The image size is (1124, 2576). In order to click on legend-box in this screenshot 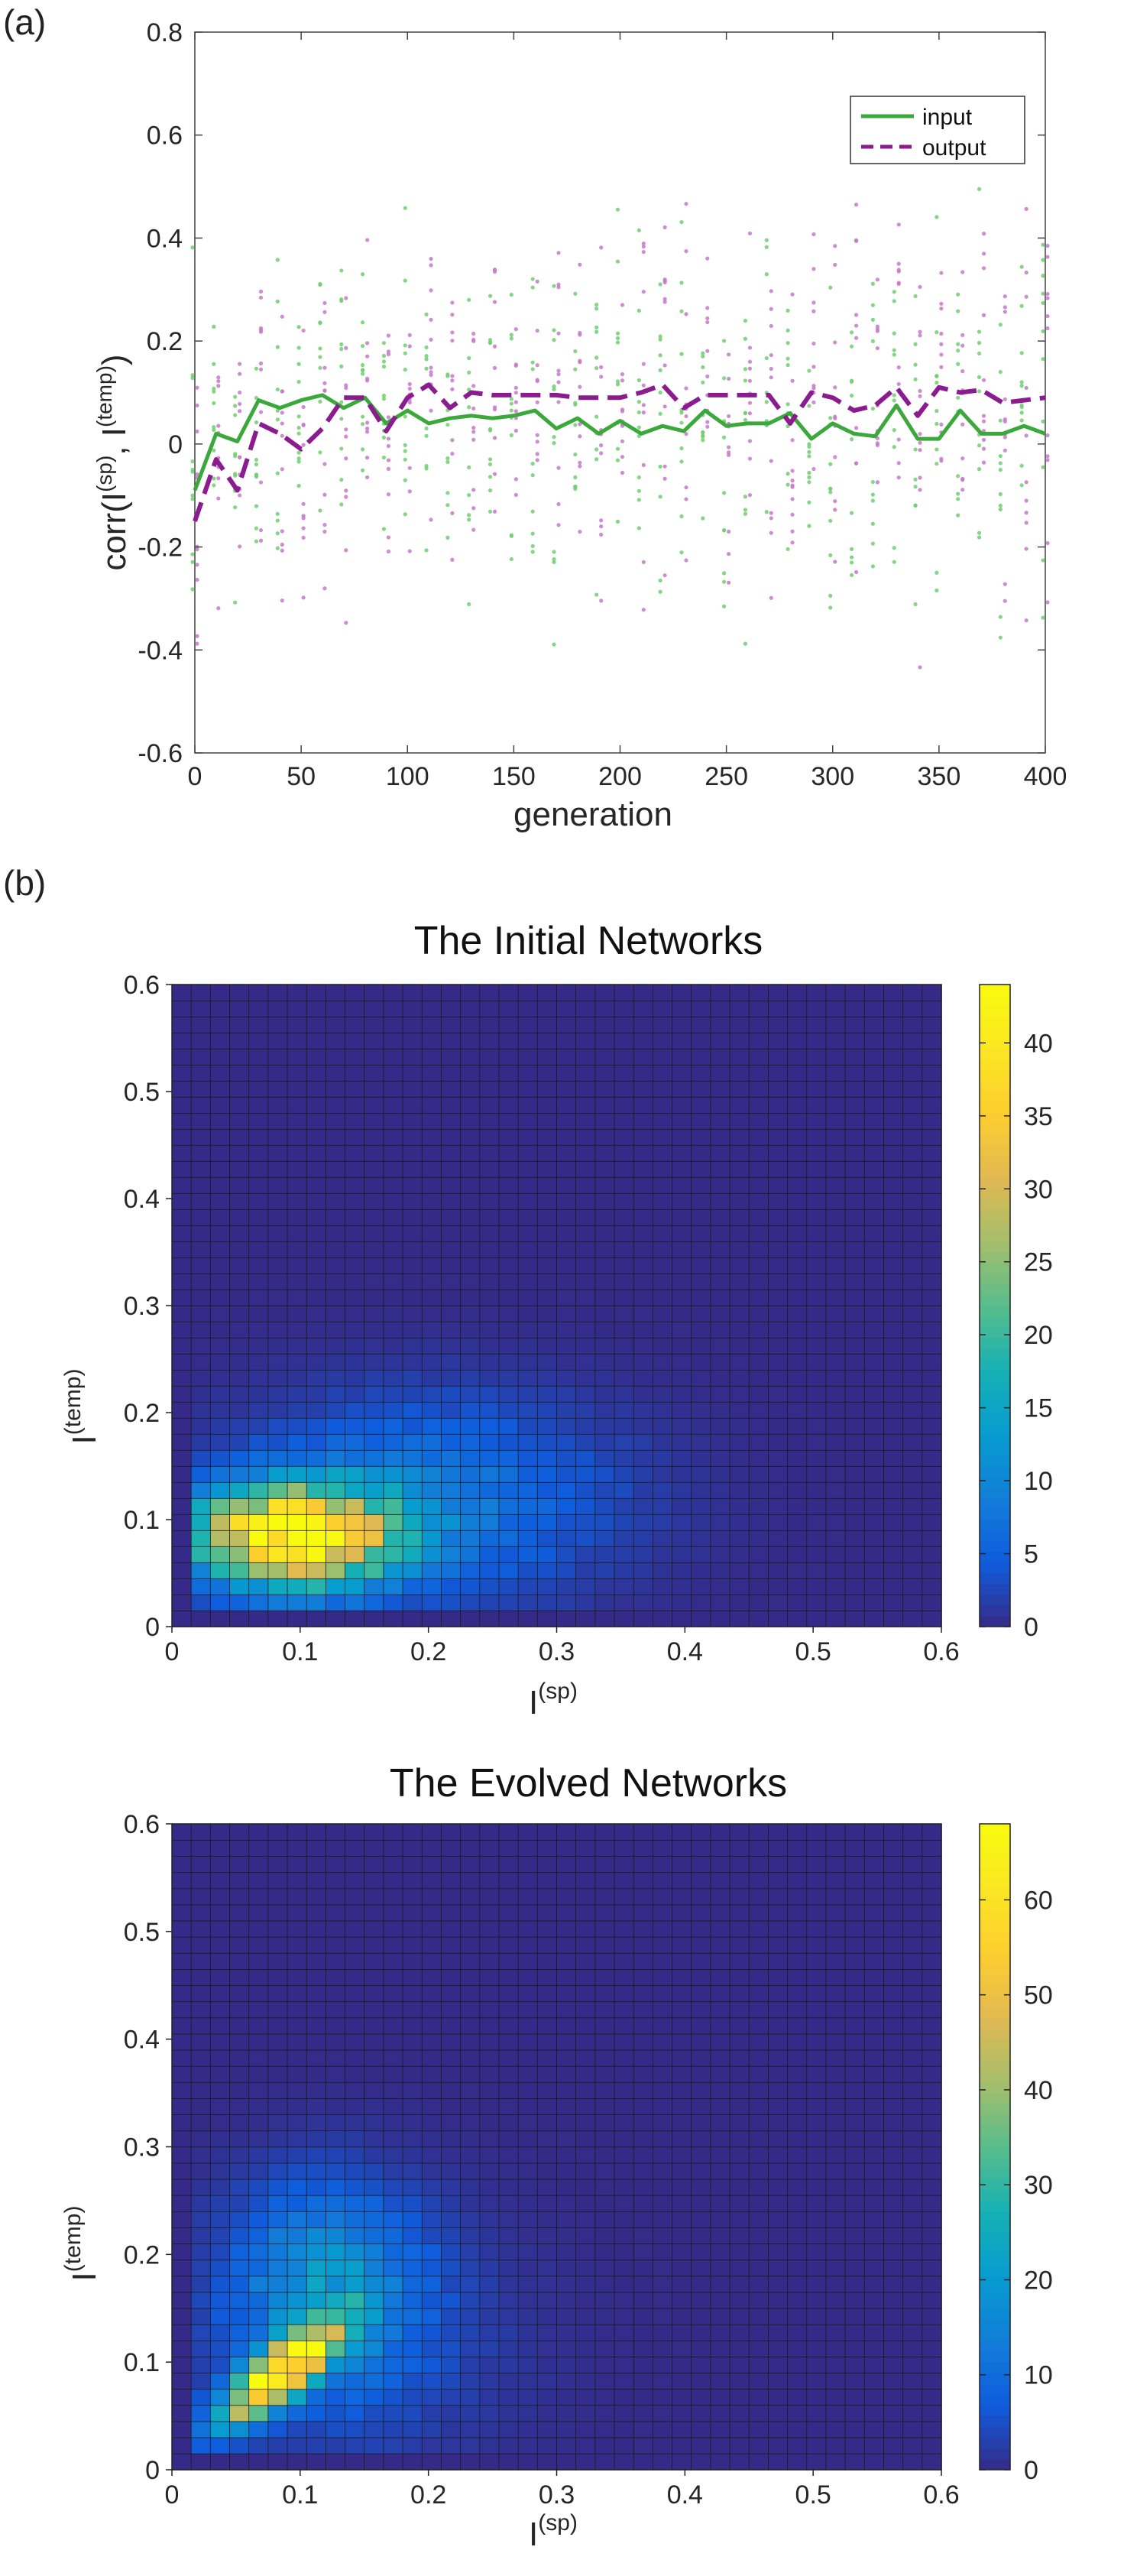, I will do `click(938, 130)`.